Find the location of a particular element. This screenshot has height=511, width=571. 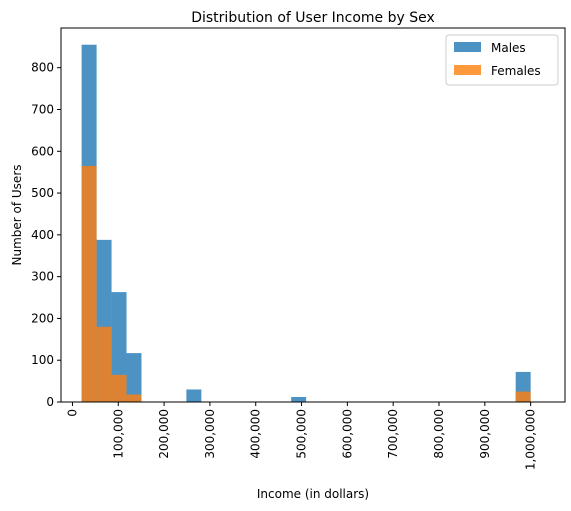

x-tick-label: 500,000 is located at coordinates (302, 434).